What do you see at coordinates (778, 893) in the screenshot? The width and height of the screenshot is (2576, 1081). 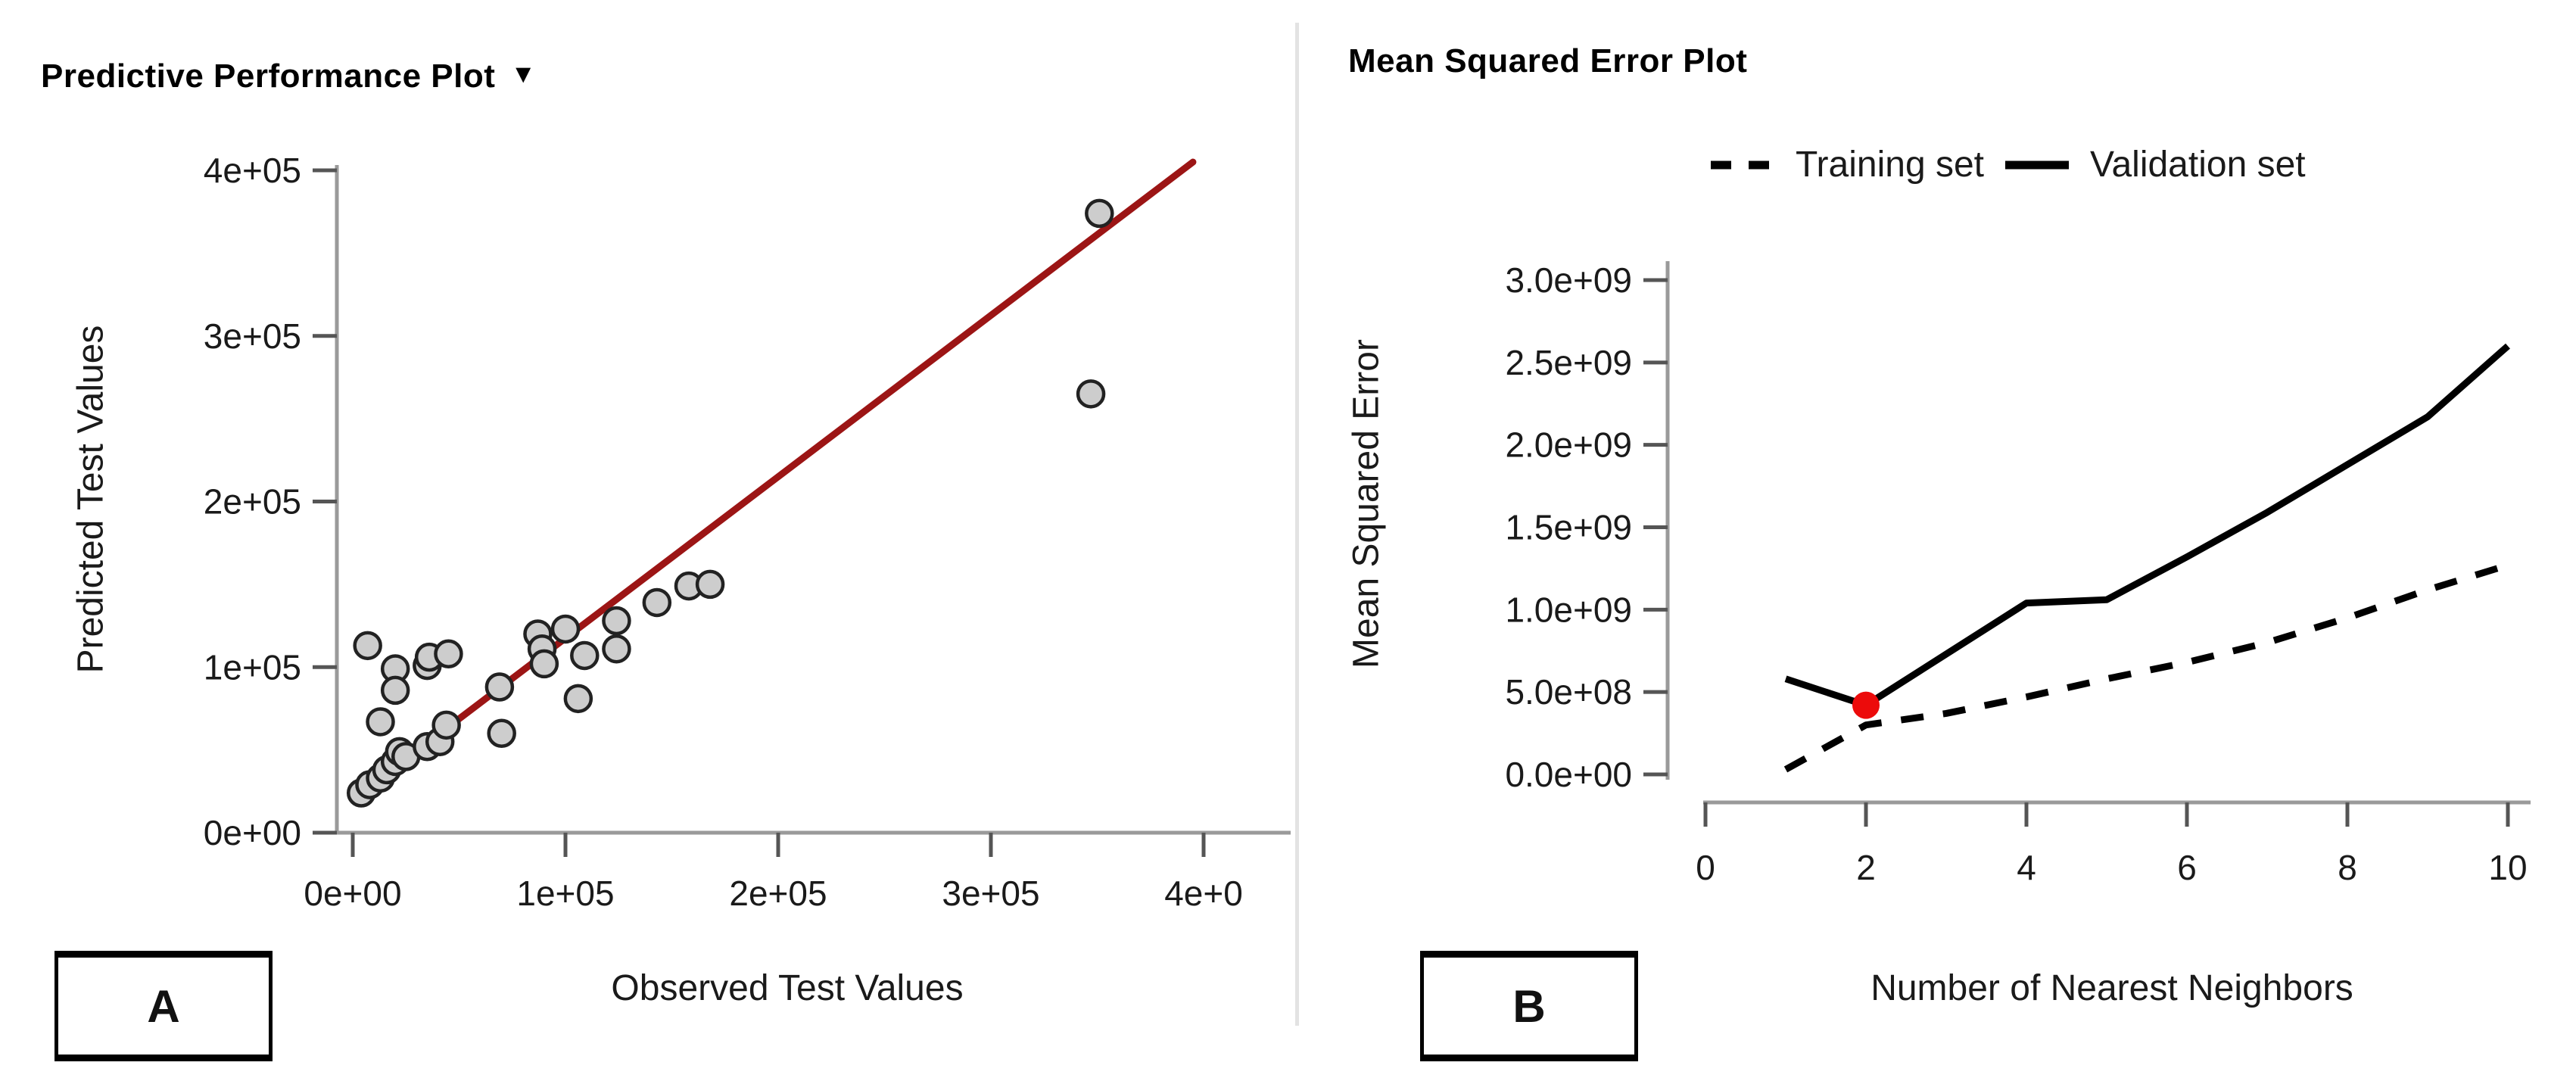 I see `x-tick-label: 2e+05` at bounding box center [778, 893].